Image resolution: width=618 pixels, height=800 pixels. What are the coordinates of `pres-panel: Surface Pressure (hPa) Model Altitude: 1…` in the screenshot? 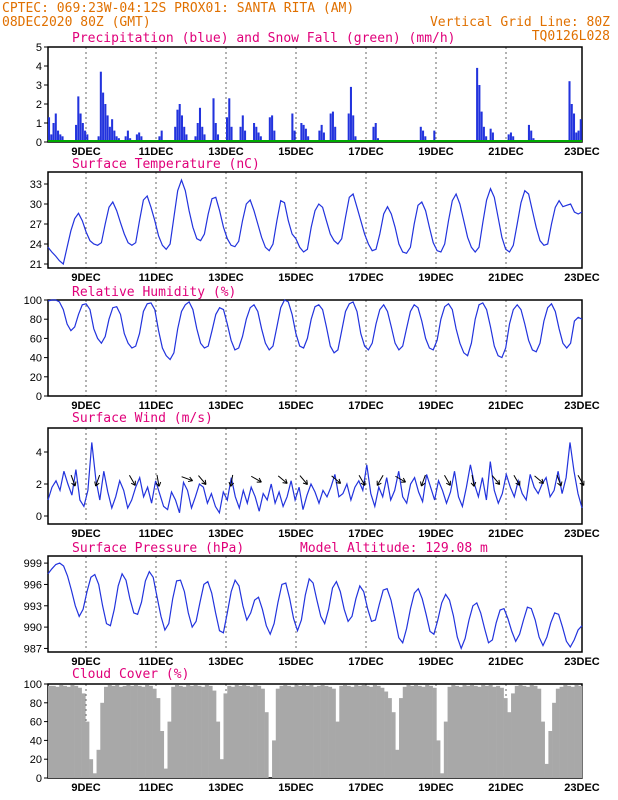 It's located at (312, 604).